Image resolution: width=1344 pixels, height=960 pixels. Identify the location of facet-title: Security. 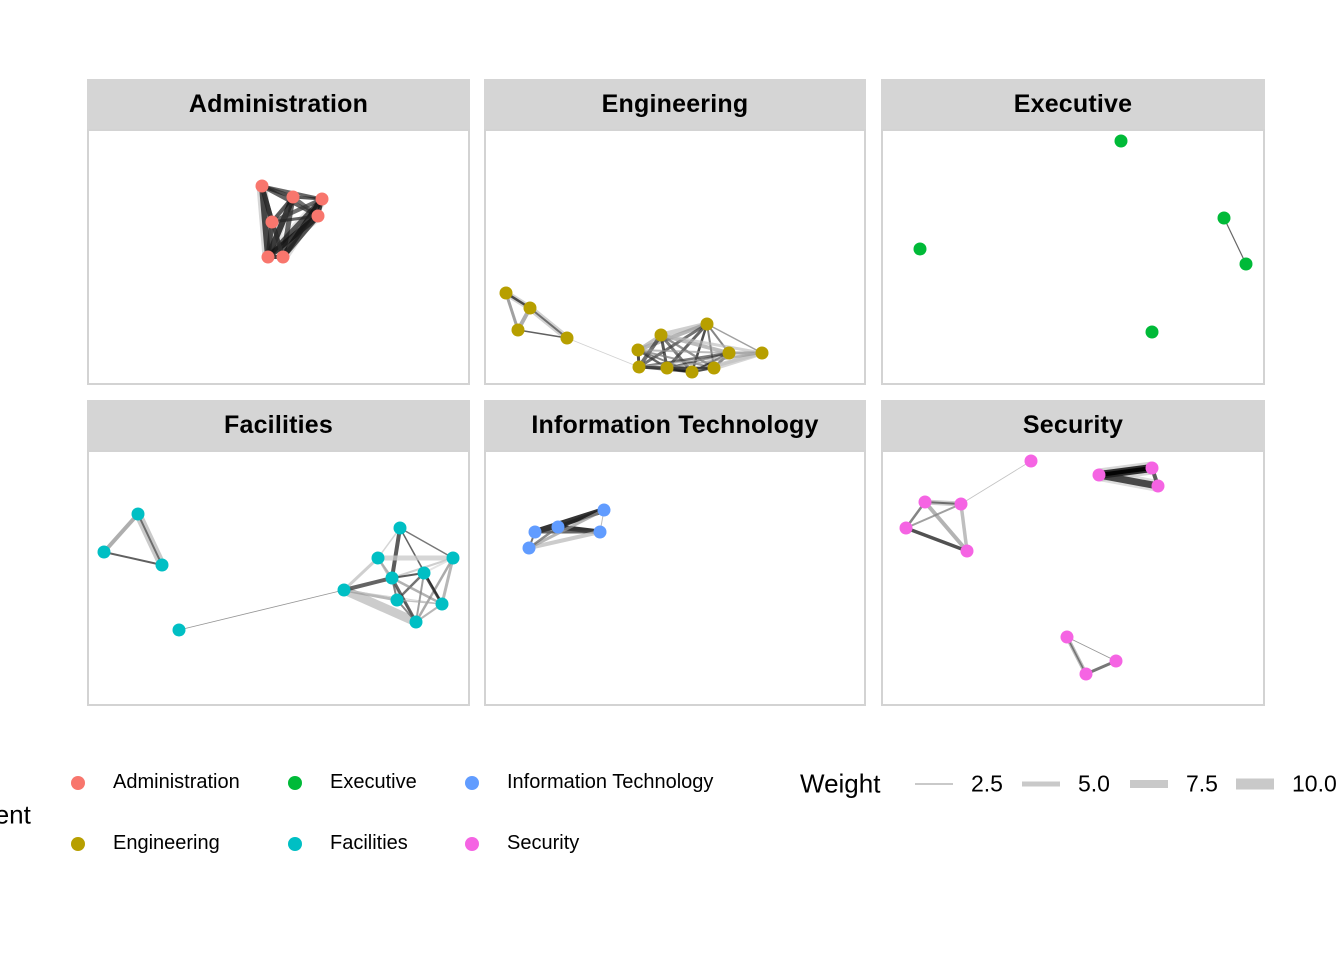
(1073, 424).